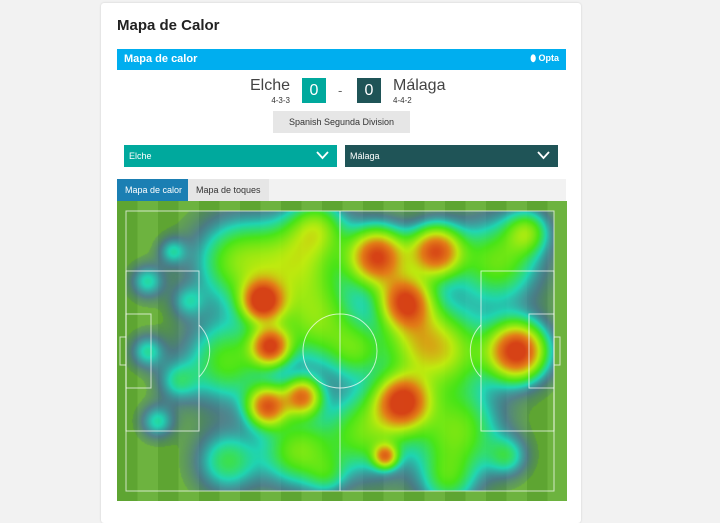 This screenshot has height=523, width=720. I want to click on away-formation: 4-4-2, so click(402, 100).